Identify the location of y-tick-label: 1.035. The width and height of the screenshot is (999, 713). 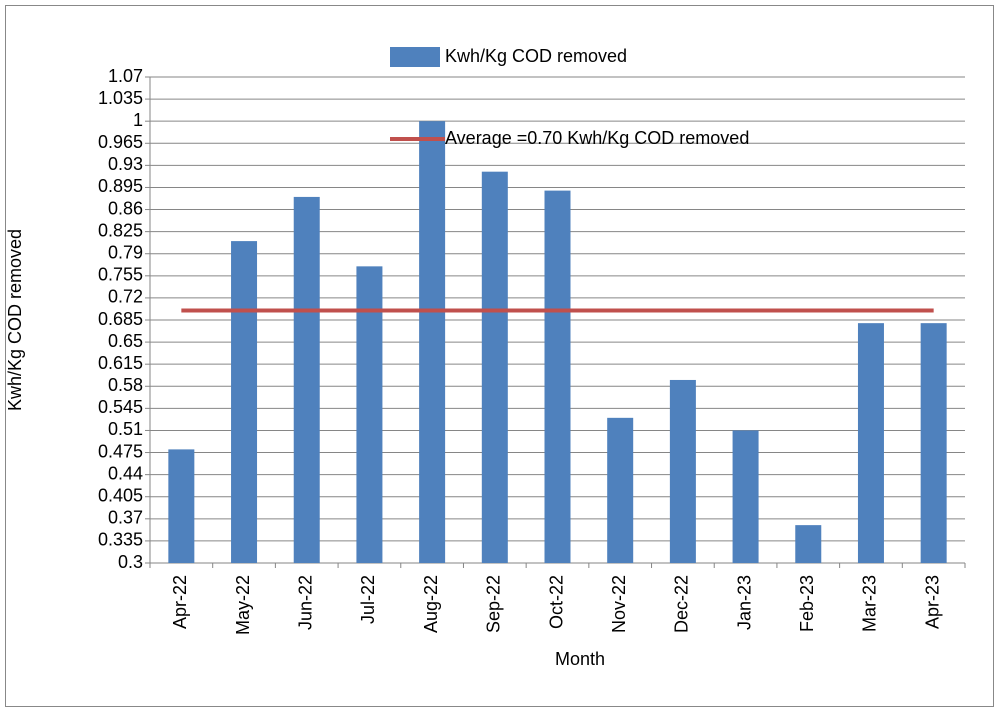
(120, 98).